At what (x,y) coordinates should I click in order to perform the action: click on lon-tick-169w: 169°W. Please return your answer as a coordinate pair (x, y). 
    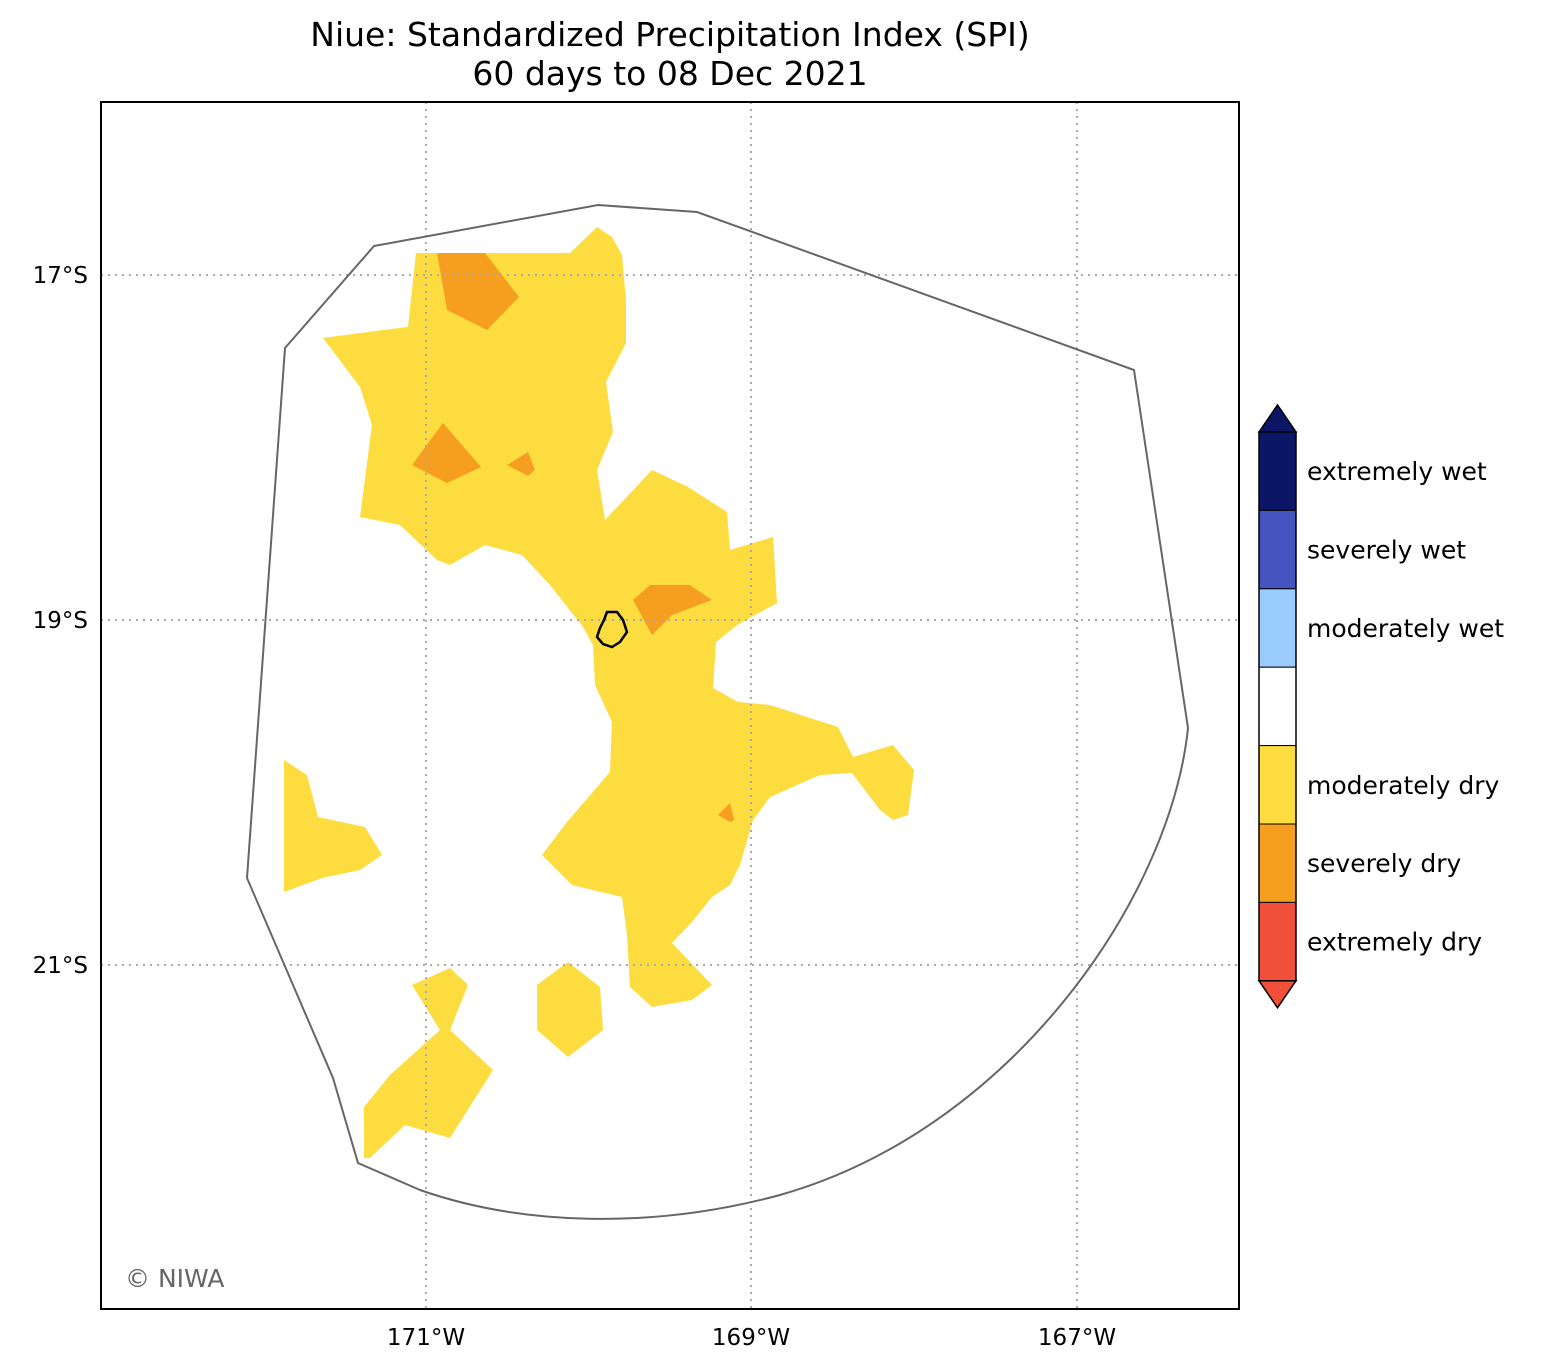
    Looking at the image, I should click on (751, 1338).